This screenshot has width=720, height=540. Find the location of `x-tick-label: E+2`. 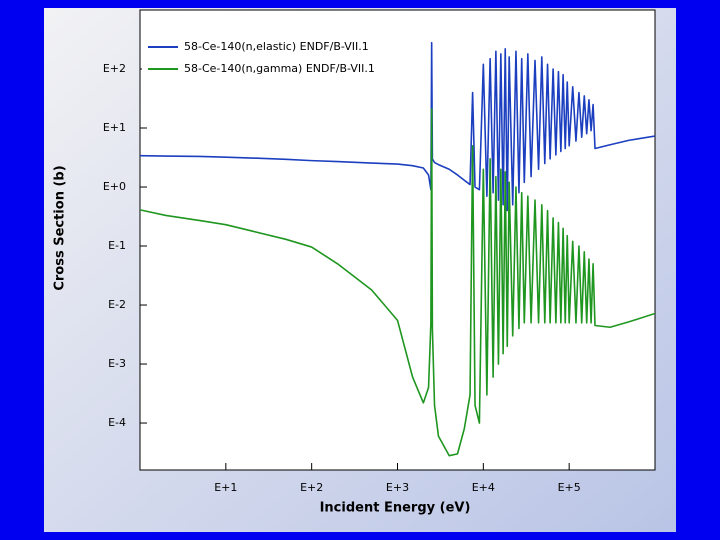

x-tick-label: E+2 is located at coordinates (311, 487).